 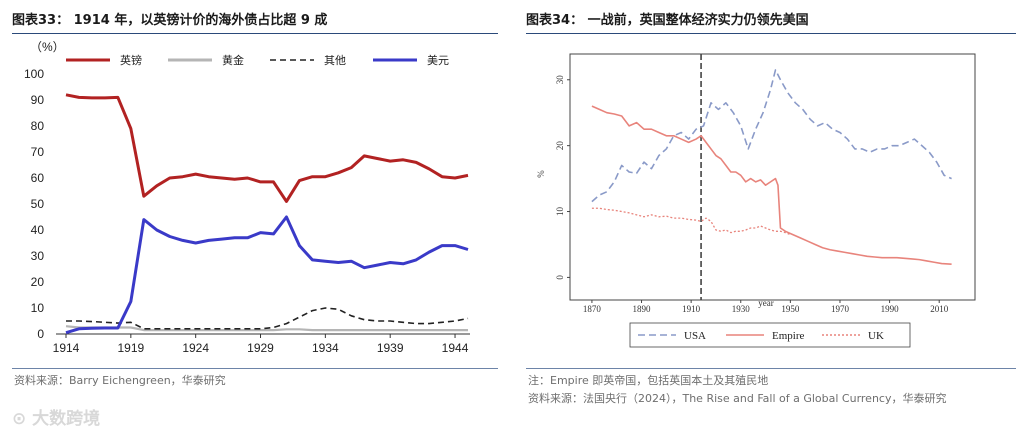 I want to click on right-y-tick-label: 30, so click(x=560, y=80).